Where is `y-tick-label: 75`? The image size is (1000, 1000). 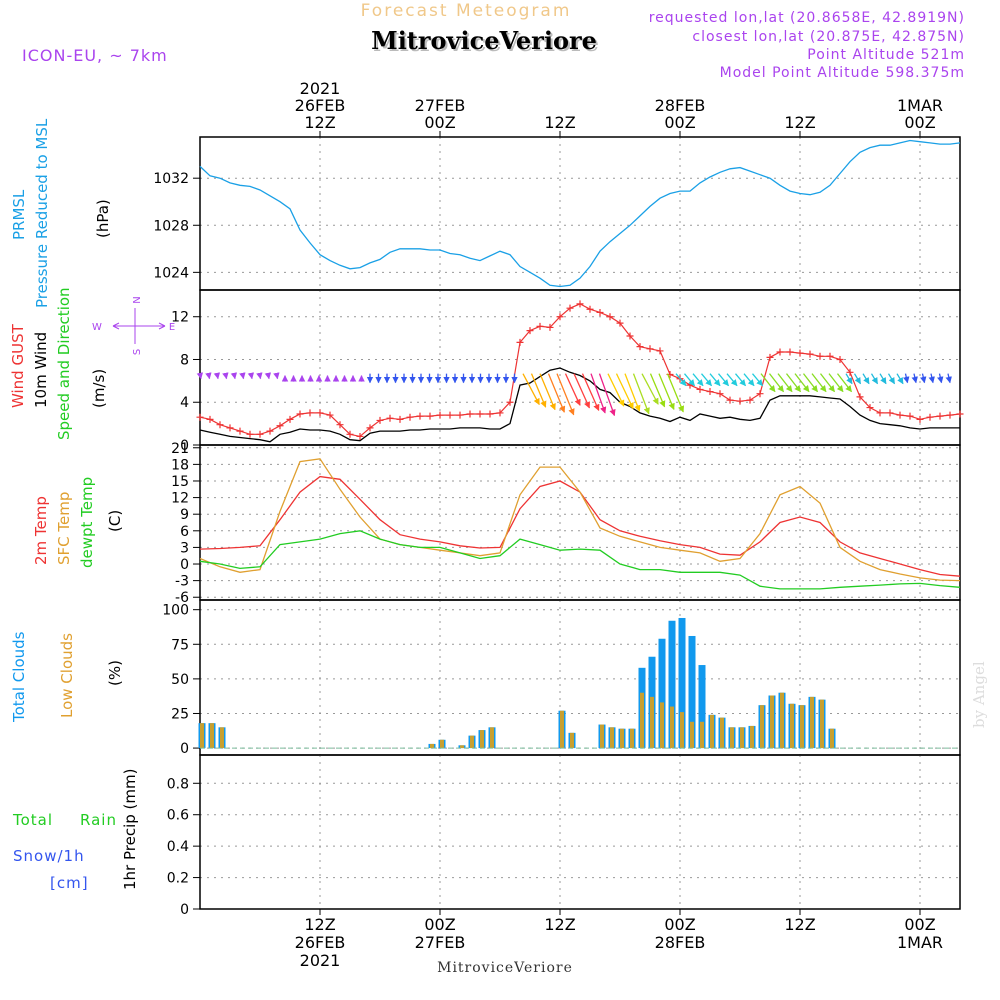
y-tick-label: 75 is located at coordinates (180, 645).